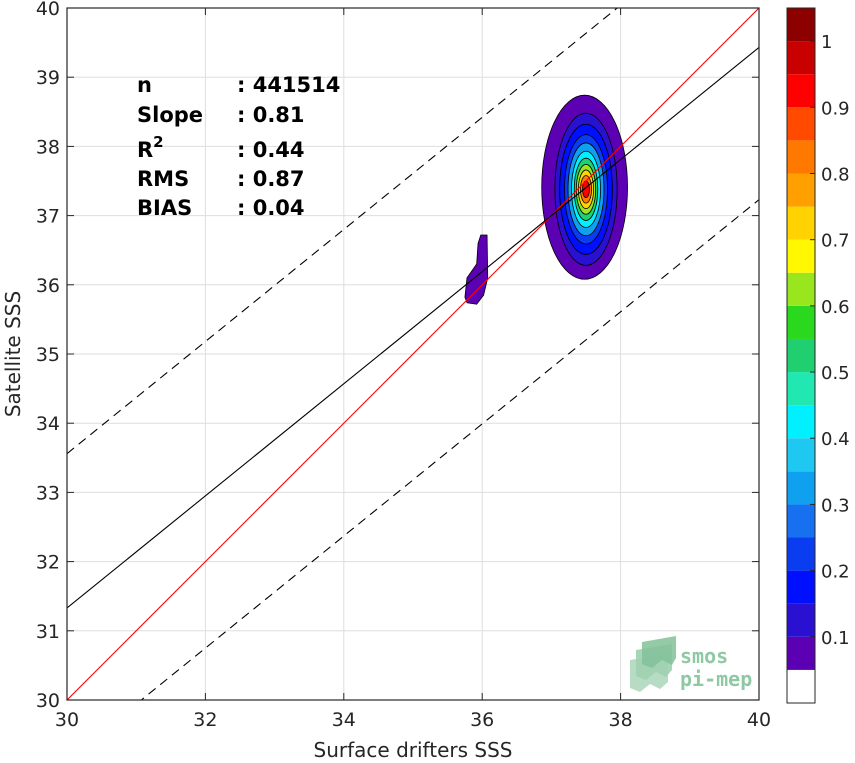 The height and width of the screenshot is (763, 855). Describe the element at coordinates (48, 286) in the screenshot. I see `y-tick-label: 36` at that location.